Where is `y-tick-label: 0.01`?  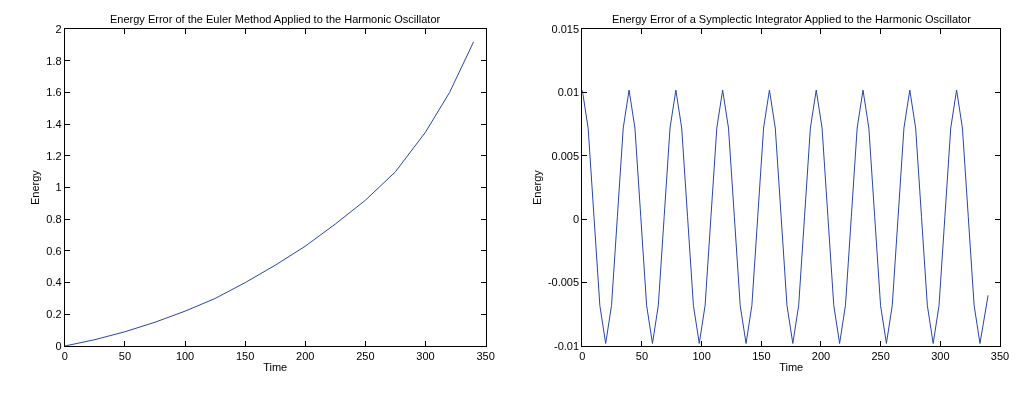
y-tick-label: 0.01 is located at coordinates (568, 92).